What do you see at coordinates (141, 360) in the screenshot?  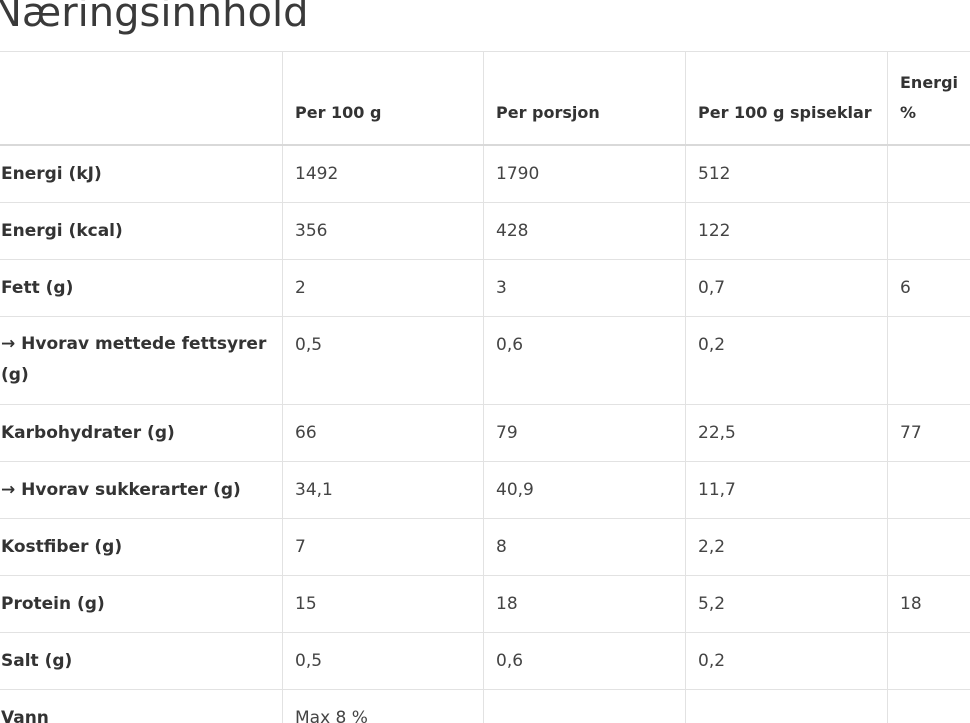 I see `row-label: → Hvorav mettede fettsyrer (g)` at bounding box center [141, 360].